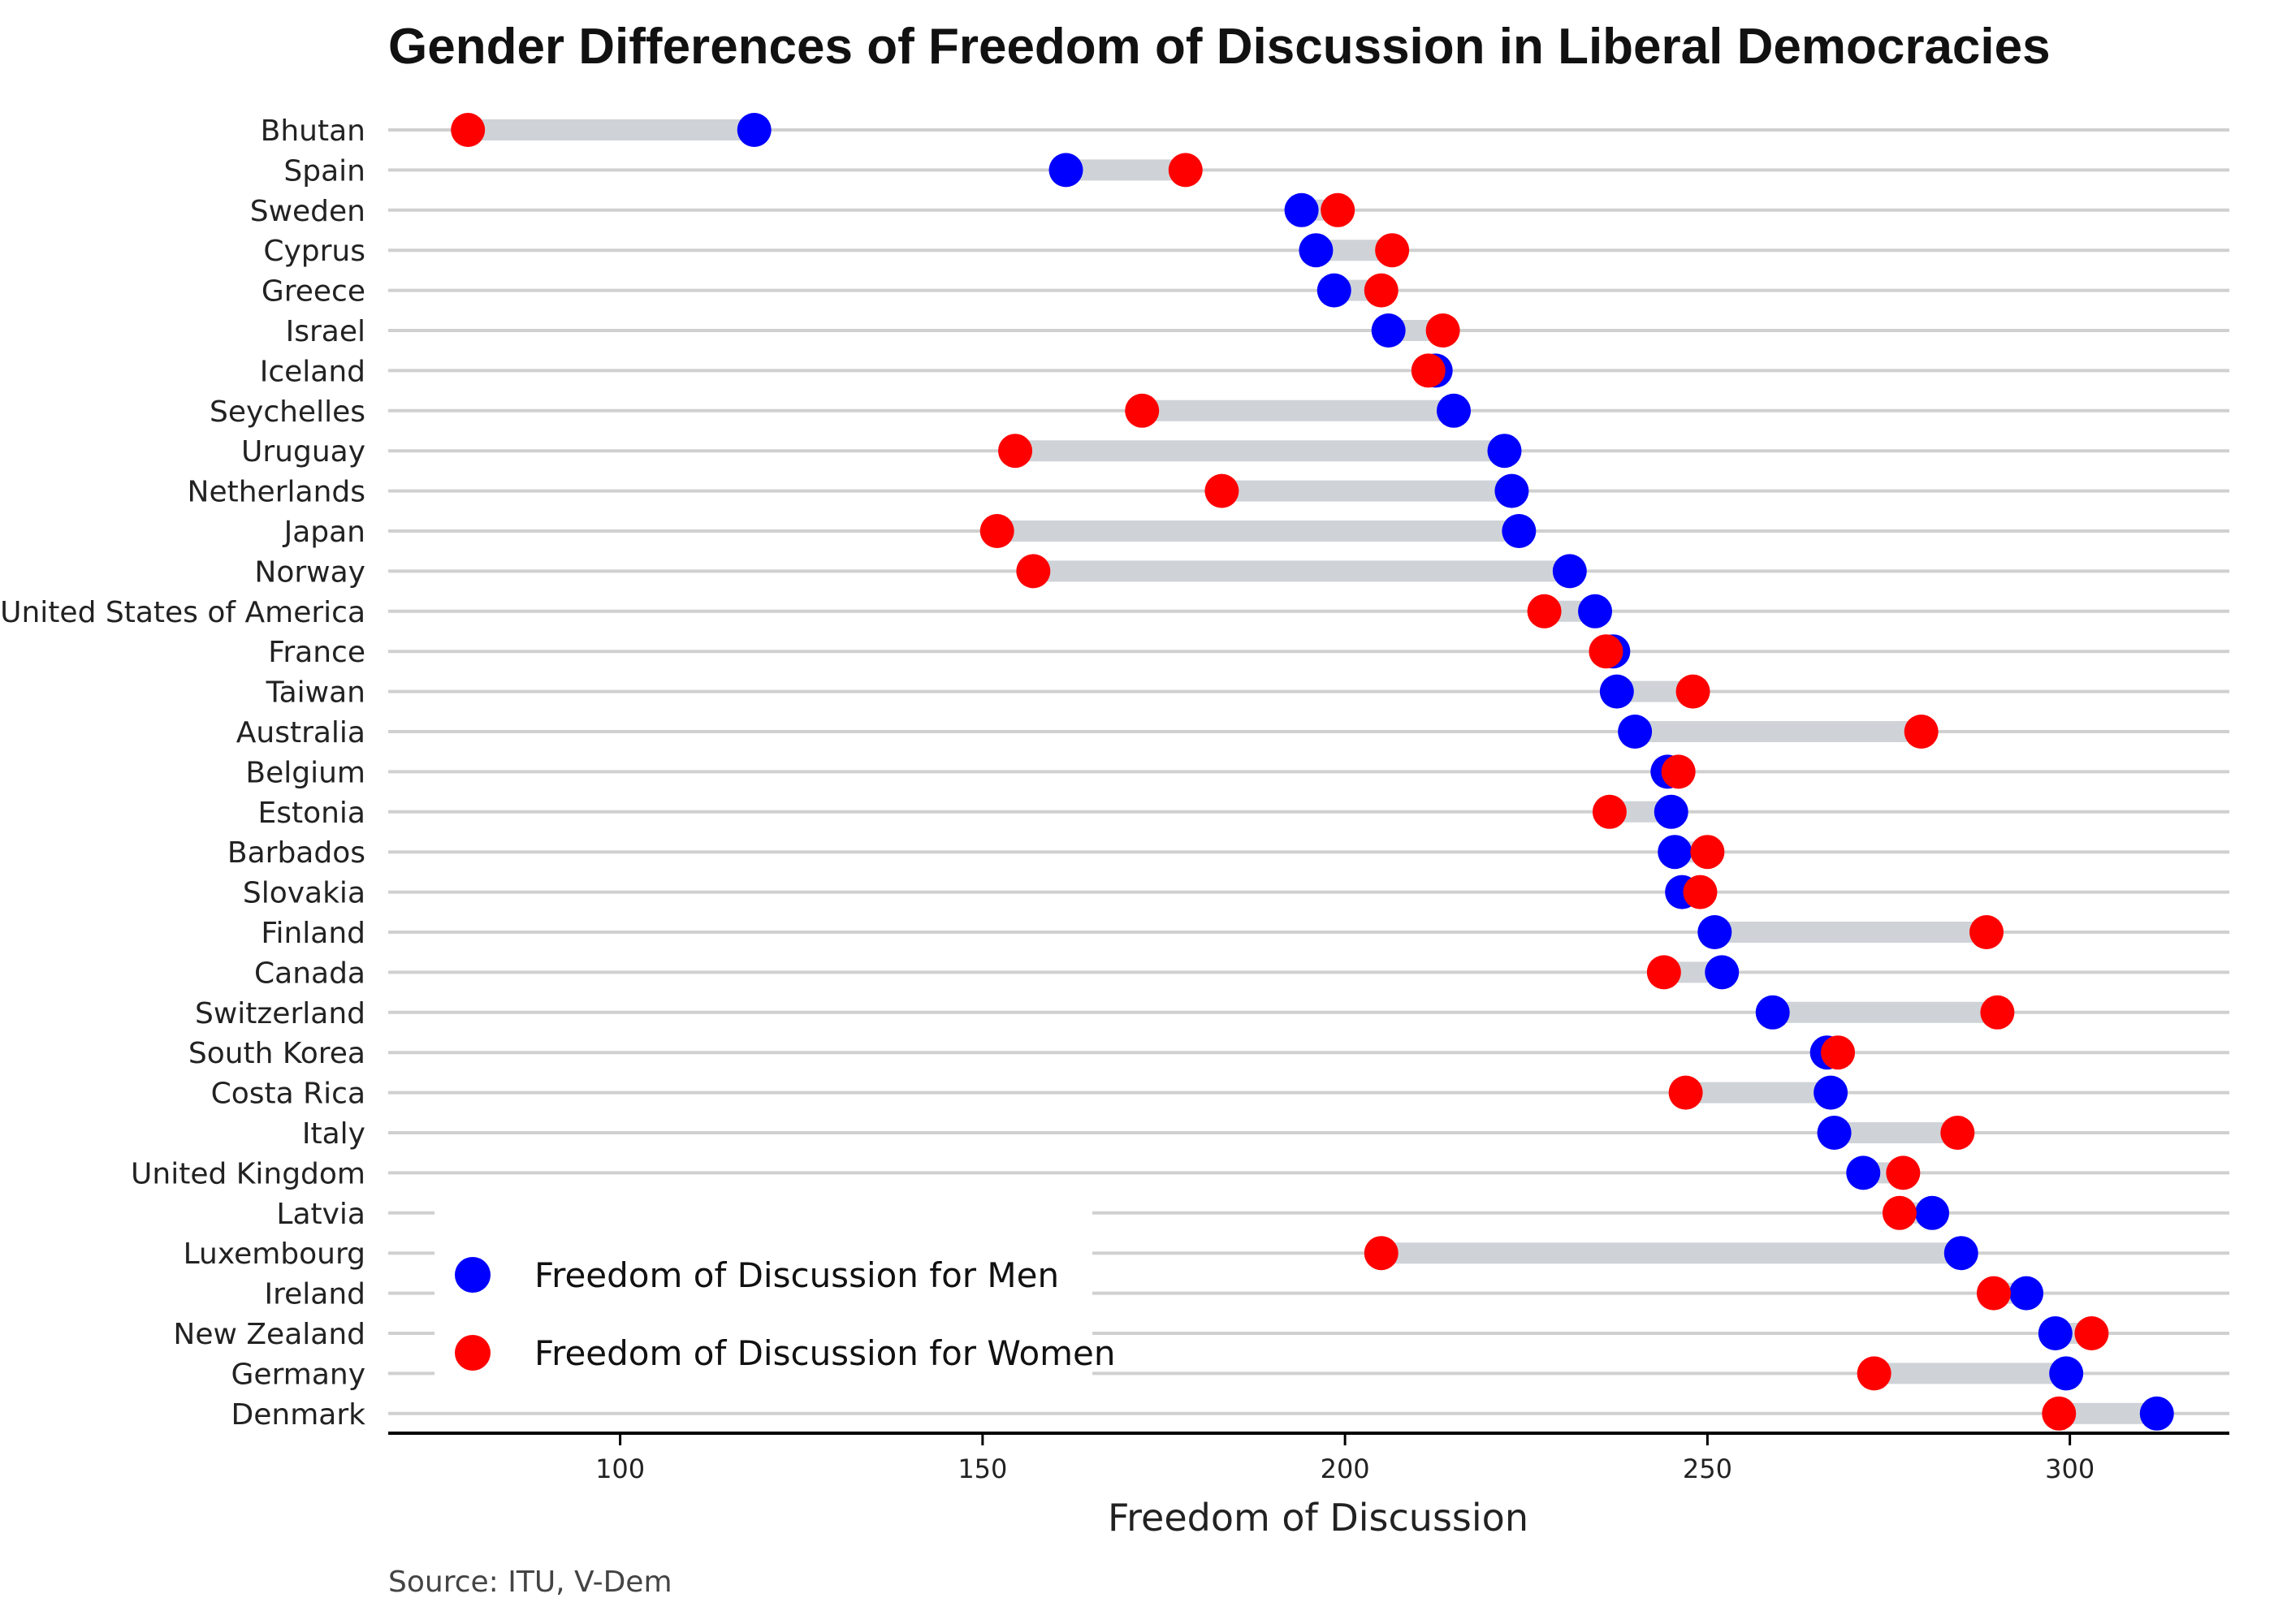  Describe the element at coordinates (1301, 209) in the screenshot. I see `point-men-sweden` at that location.